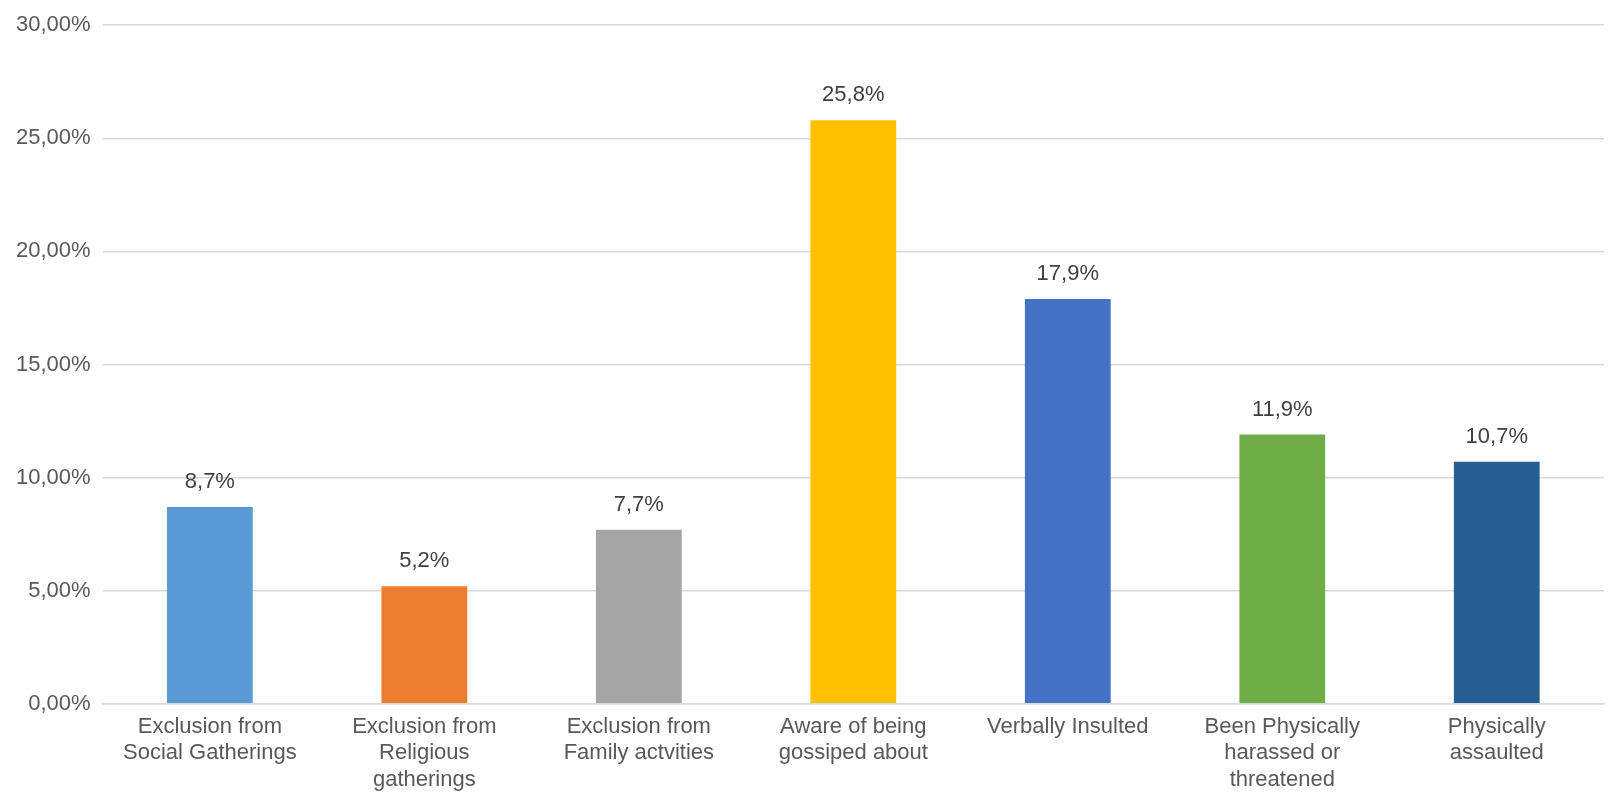  I want to click on x-tick-label: Verbally Insulted, so click(1068, 726).